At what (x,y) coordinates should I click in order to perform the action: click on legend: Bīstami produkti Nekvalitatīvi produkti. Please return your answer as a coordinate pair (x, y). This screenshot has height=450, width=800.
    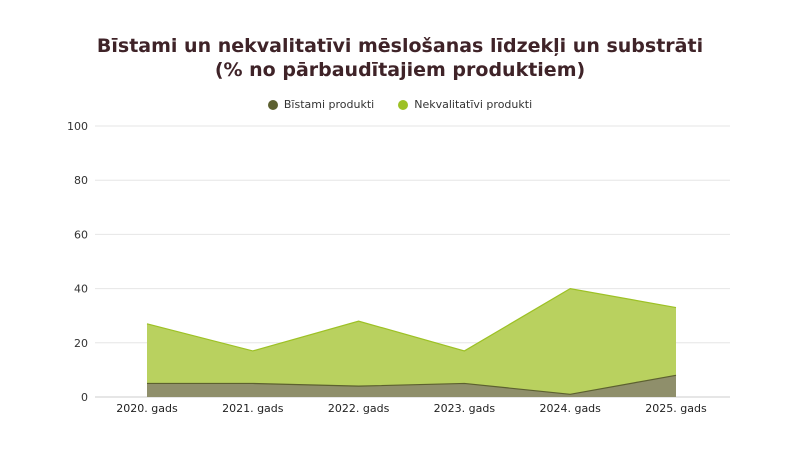
    Looking at the image, I should click on (400, 104).